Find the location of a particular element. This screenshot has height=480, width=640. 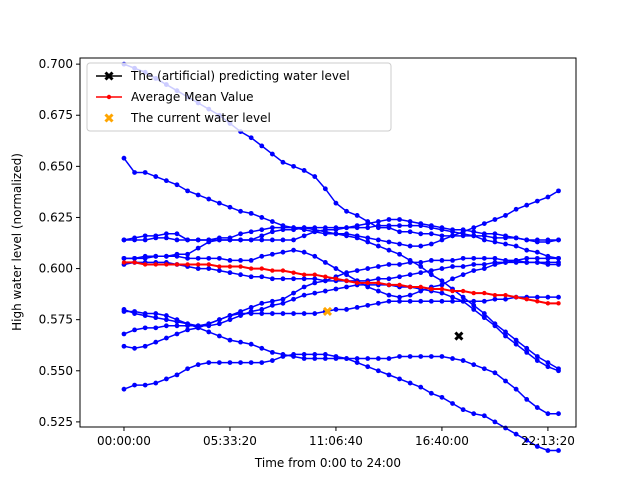

legend-label-prediction: The (artificial) predicting water level is located at coordinates (240, 76).